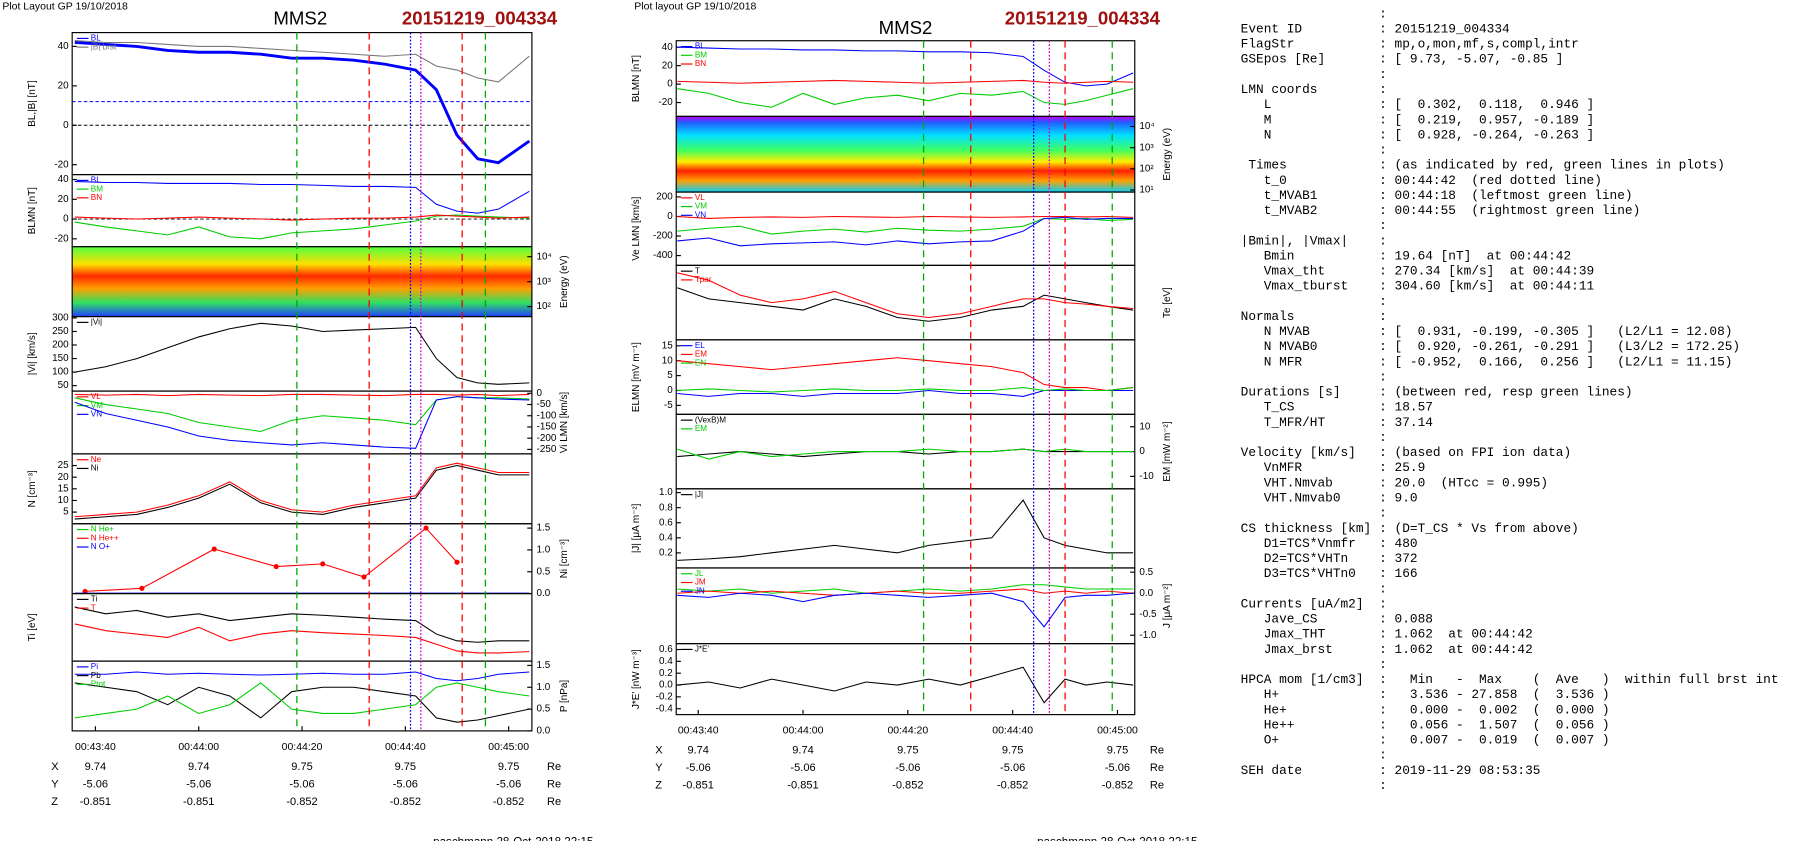  Describe the element at coordinates (700, 590) in the screenshot. I see `legend-label: JN` at that location.